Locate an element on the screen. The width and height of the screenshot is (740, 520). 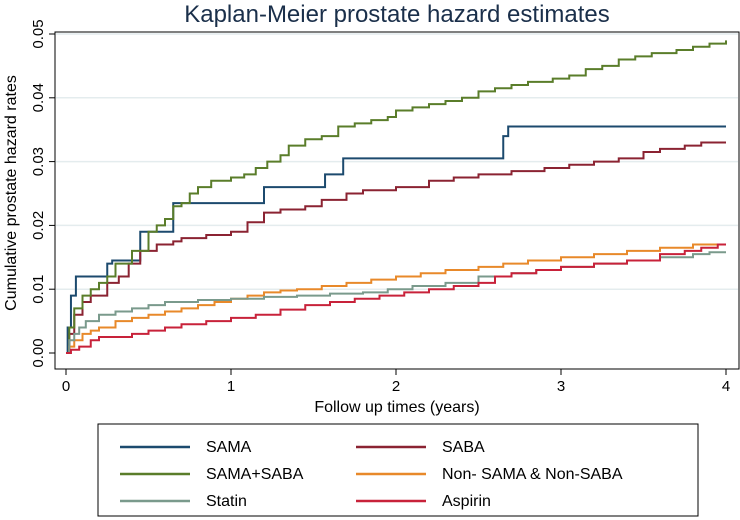
x-tick-label: 2 is located at coordinates (396, 386).